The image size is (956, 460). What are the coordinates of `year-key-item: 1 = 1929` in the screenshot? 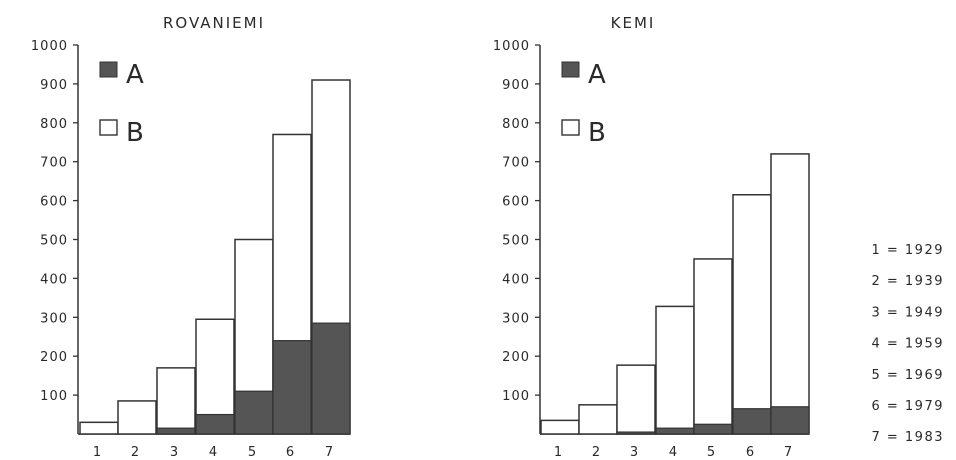 It's located at (907, 250).